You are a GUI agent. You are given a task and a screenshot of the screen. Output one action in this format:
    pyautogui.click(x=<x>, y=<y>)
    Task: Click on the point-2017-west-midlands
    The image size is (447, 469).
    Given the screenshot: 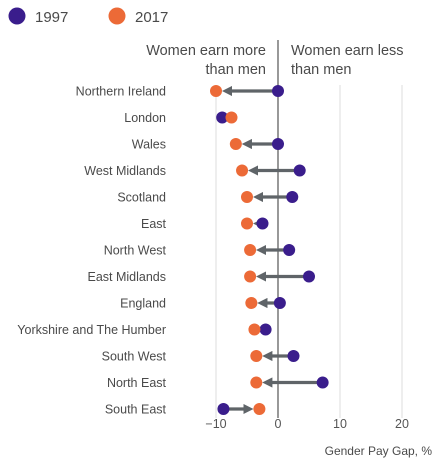 What is the action you would take?
    pyautogui.click(x=242, y=170)
    